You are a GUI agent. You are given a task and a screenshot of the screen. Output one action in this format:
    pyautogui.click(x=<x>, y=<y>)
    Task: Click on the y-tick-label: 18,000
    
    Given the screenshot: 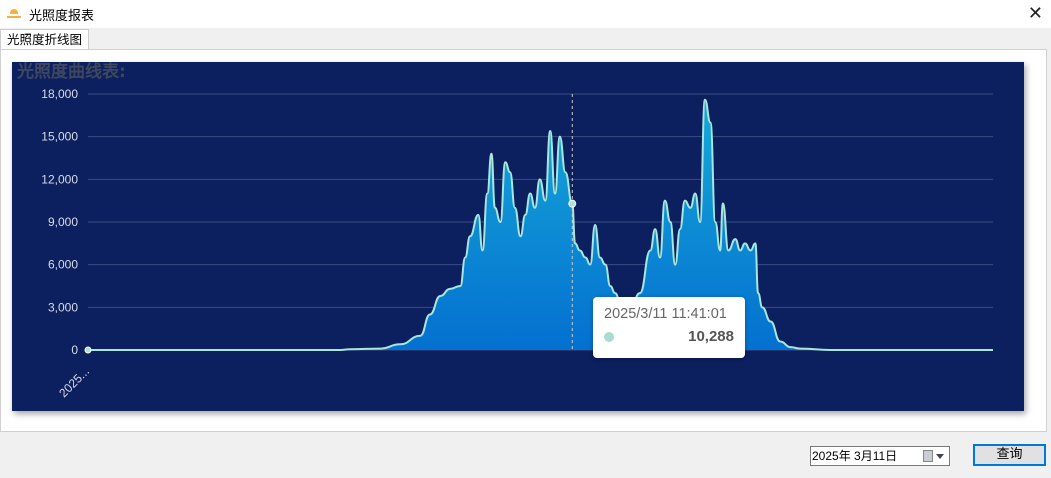 What is the action you would take?
    pyautogui.click(x=59, y=94)
    